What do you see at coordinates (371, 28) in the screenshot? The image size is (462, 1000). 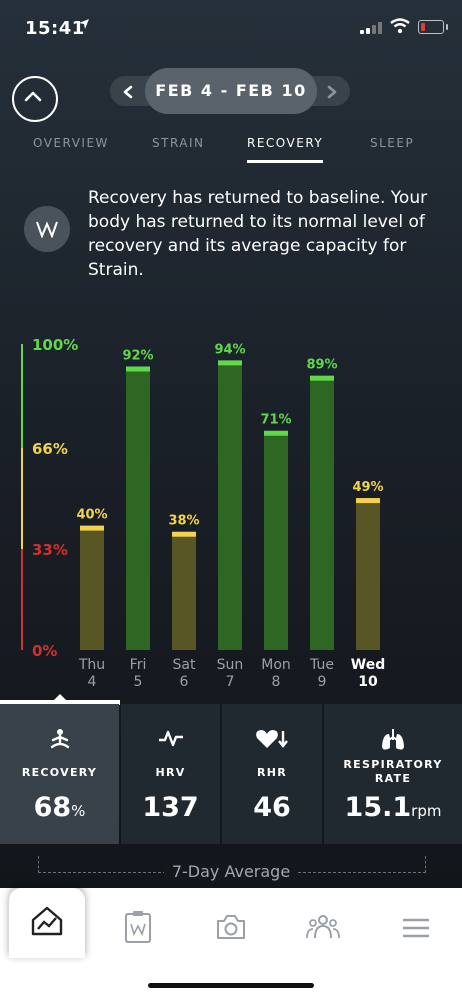 I see `signal-icon` at bounding box center [371, 28].